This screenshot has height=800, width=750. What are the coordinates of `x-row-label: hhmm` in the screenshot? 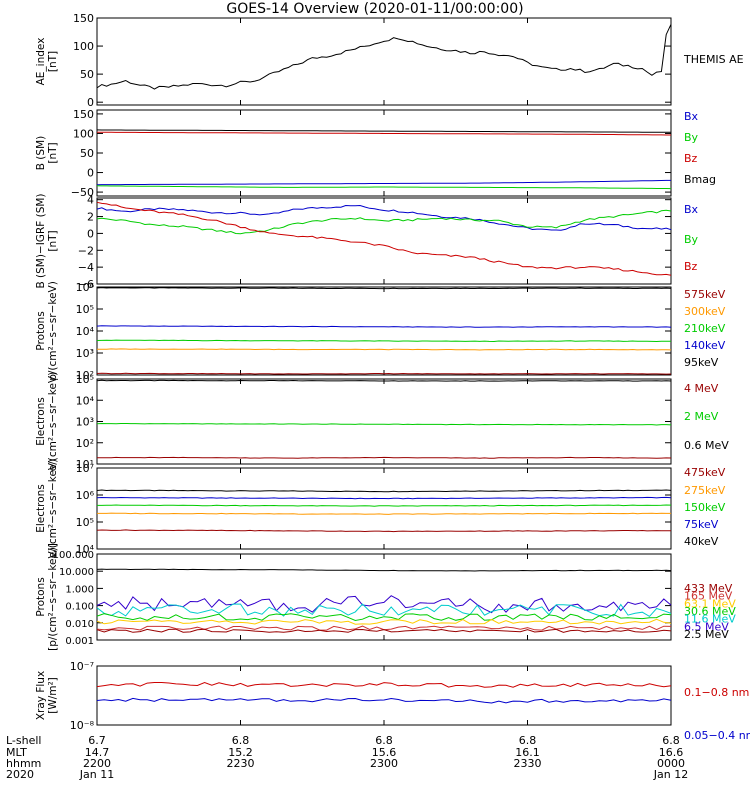 It's located at (23, 763).